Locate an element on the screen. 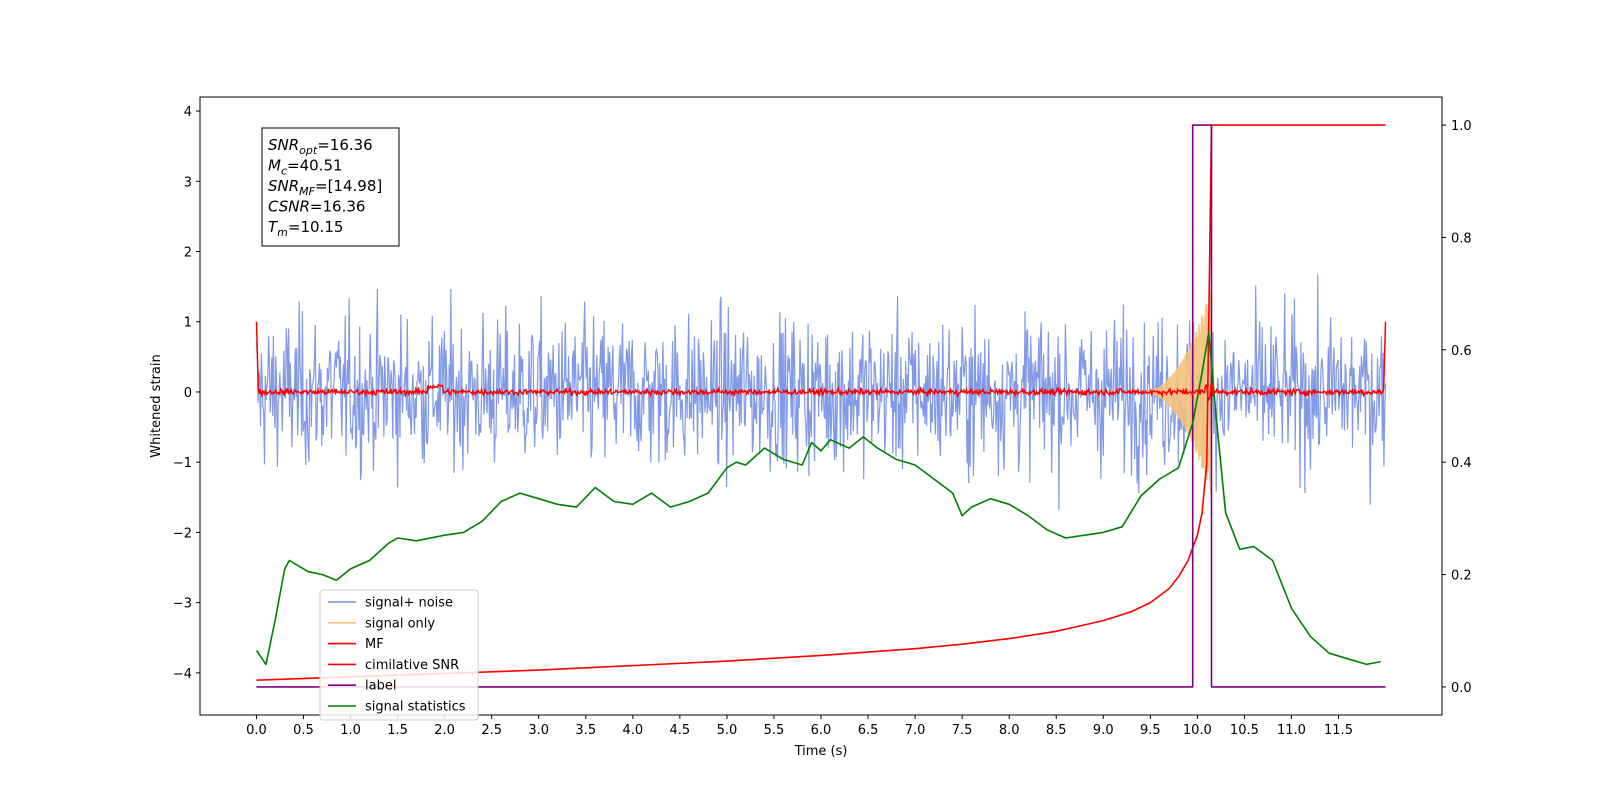 This screenshot has width=1600, height=804. x-tick-label: 9.5 is located at coordinates (1150, 730).